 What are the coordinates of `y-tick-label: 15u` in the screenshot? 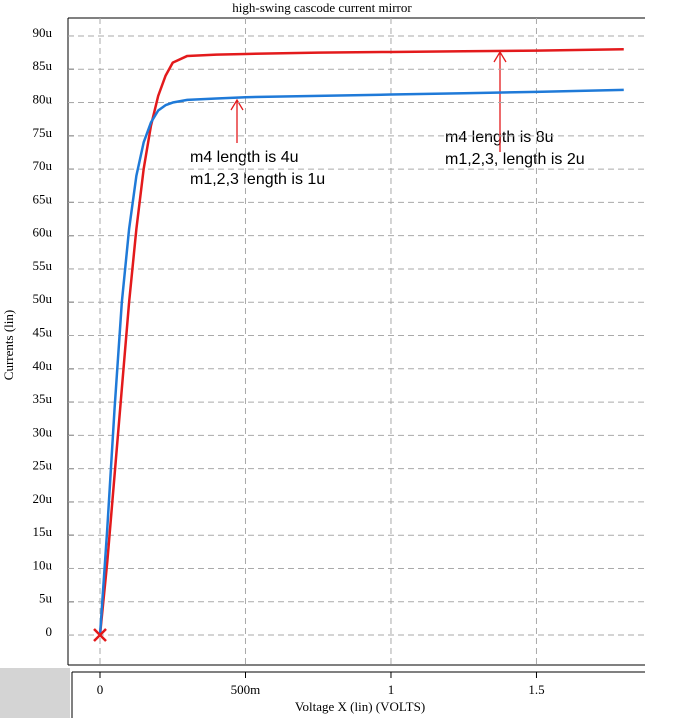 It's located at (43, 531).